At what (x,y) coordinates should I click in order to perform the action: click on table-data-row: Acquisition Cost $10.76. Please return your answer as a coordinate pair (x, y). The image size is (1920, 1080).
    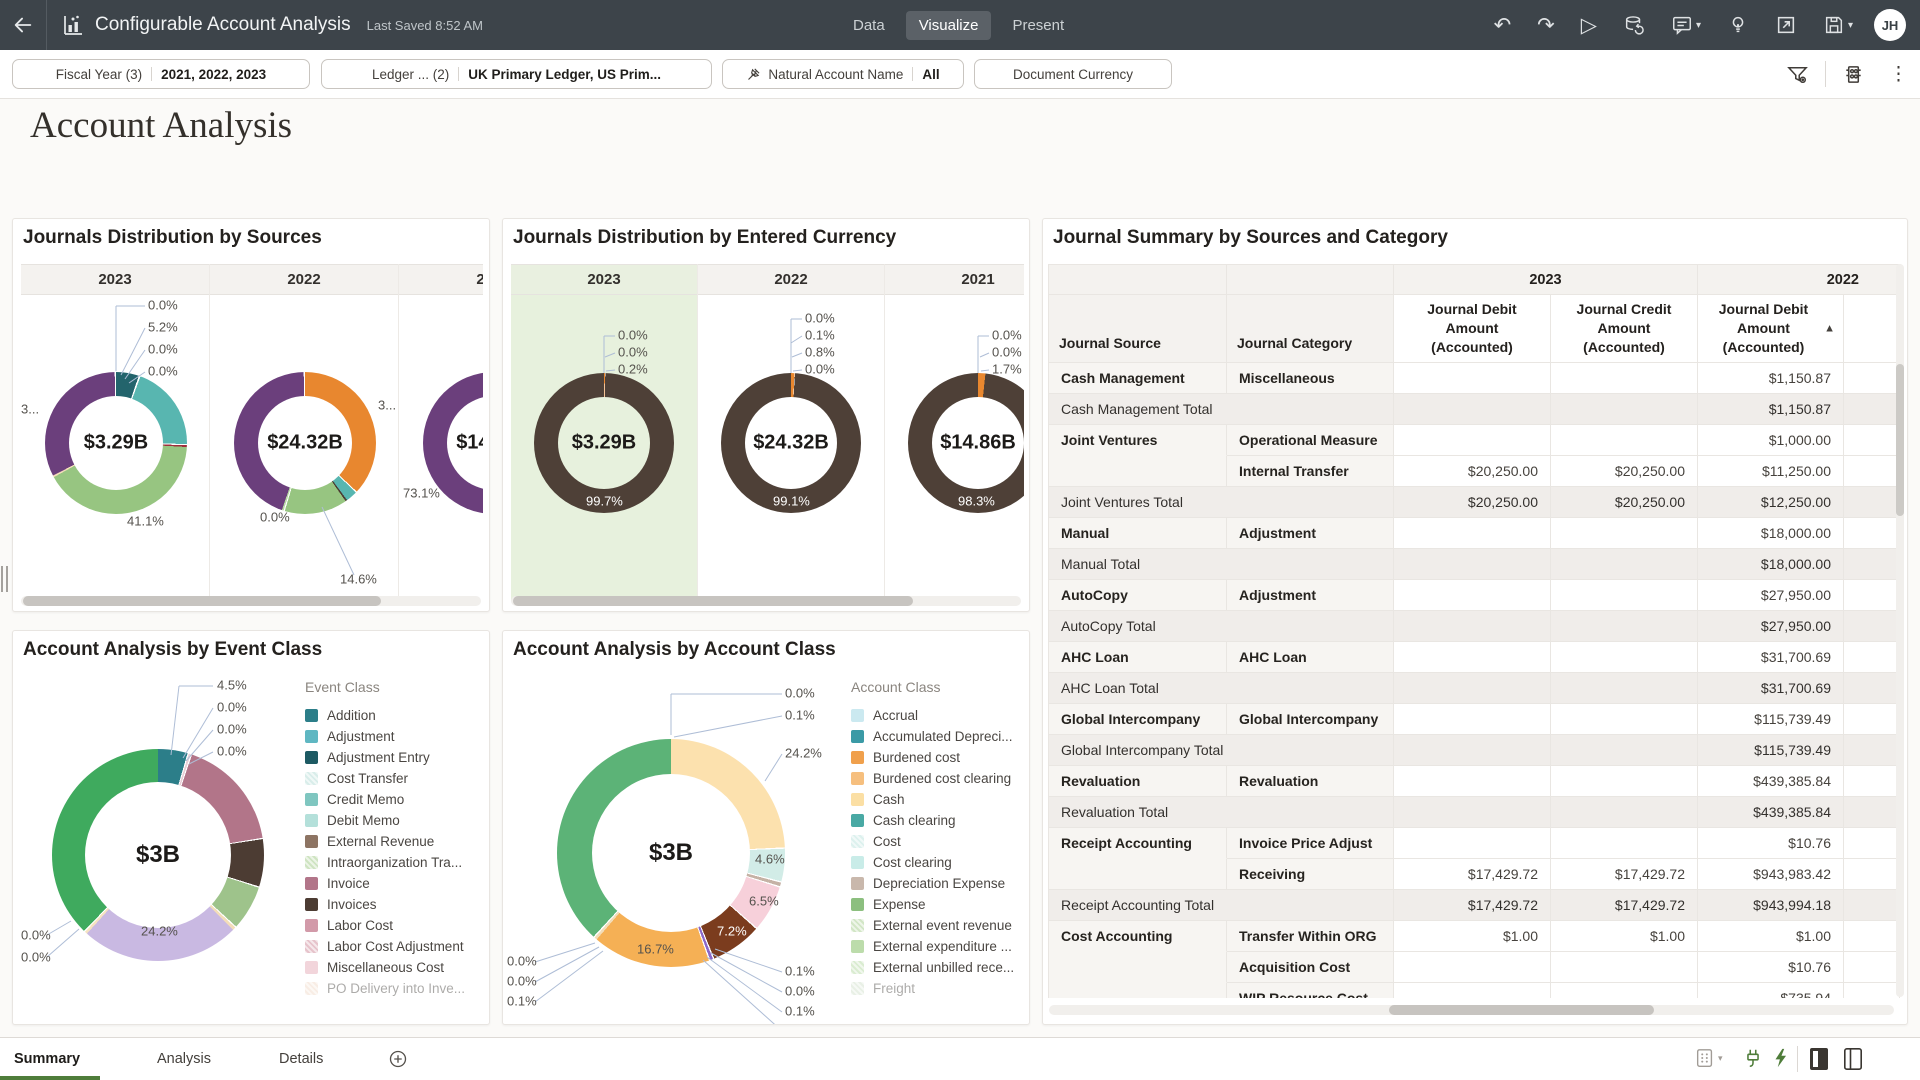
    Looking at the image, I should click on (1474, 967).